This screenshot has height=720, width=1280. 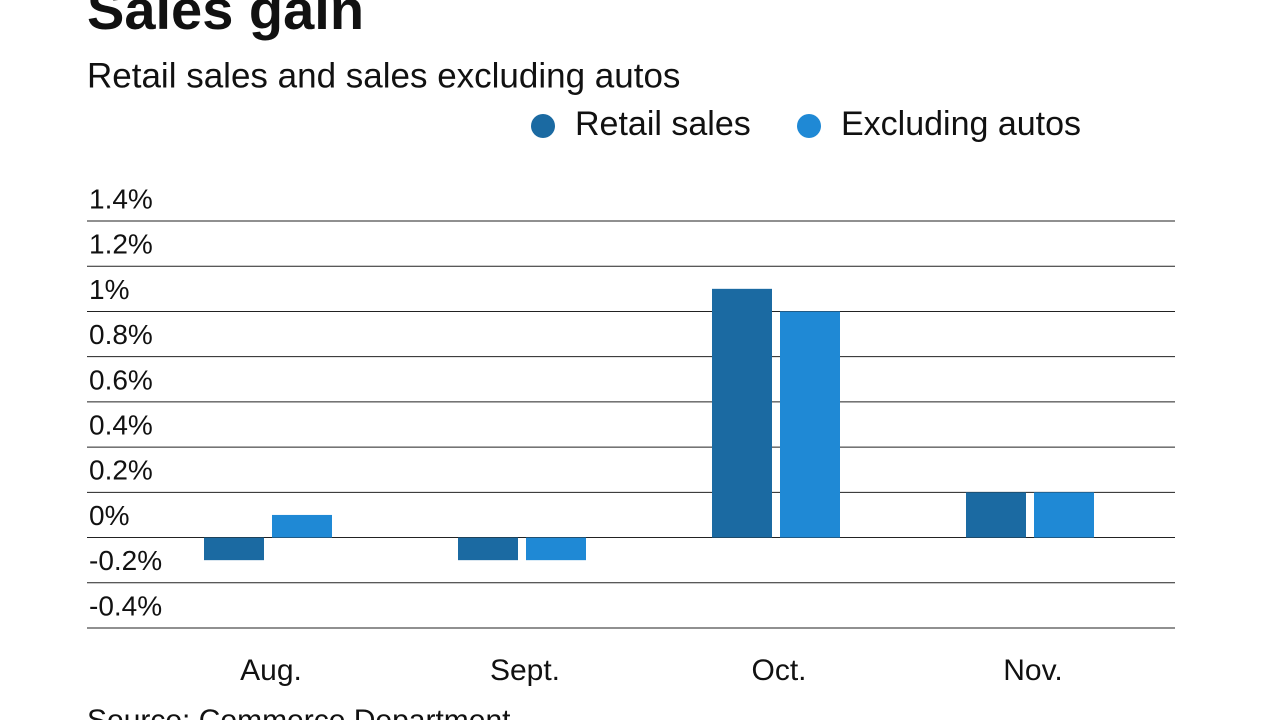 What do you see at coordinates (121, 425) in the screenshot?
I see `y-tick-label: 0.4%` at bounding box center [121, 425].